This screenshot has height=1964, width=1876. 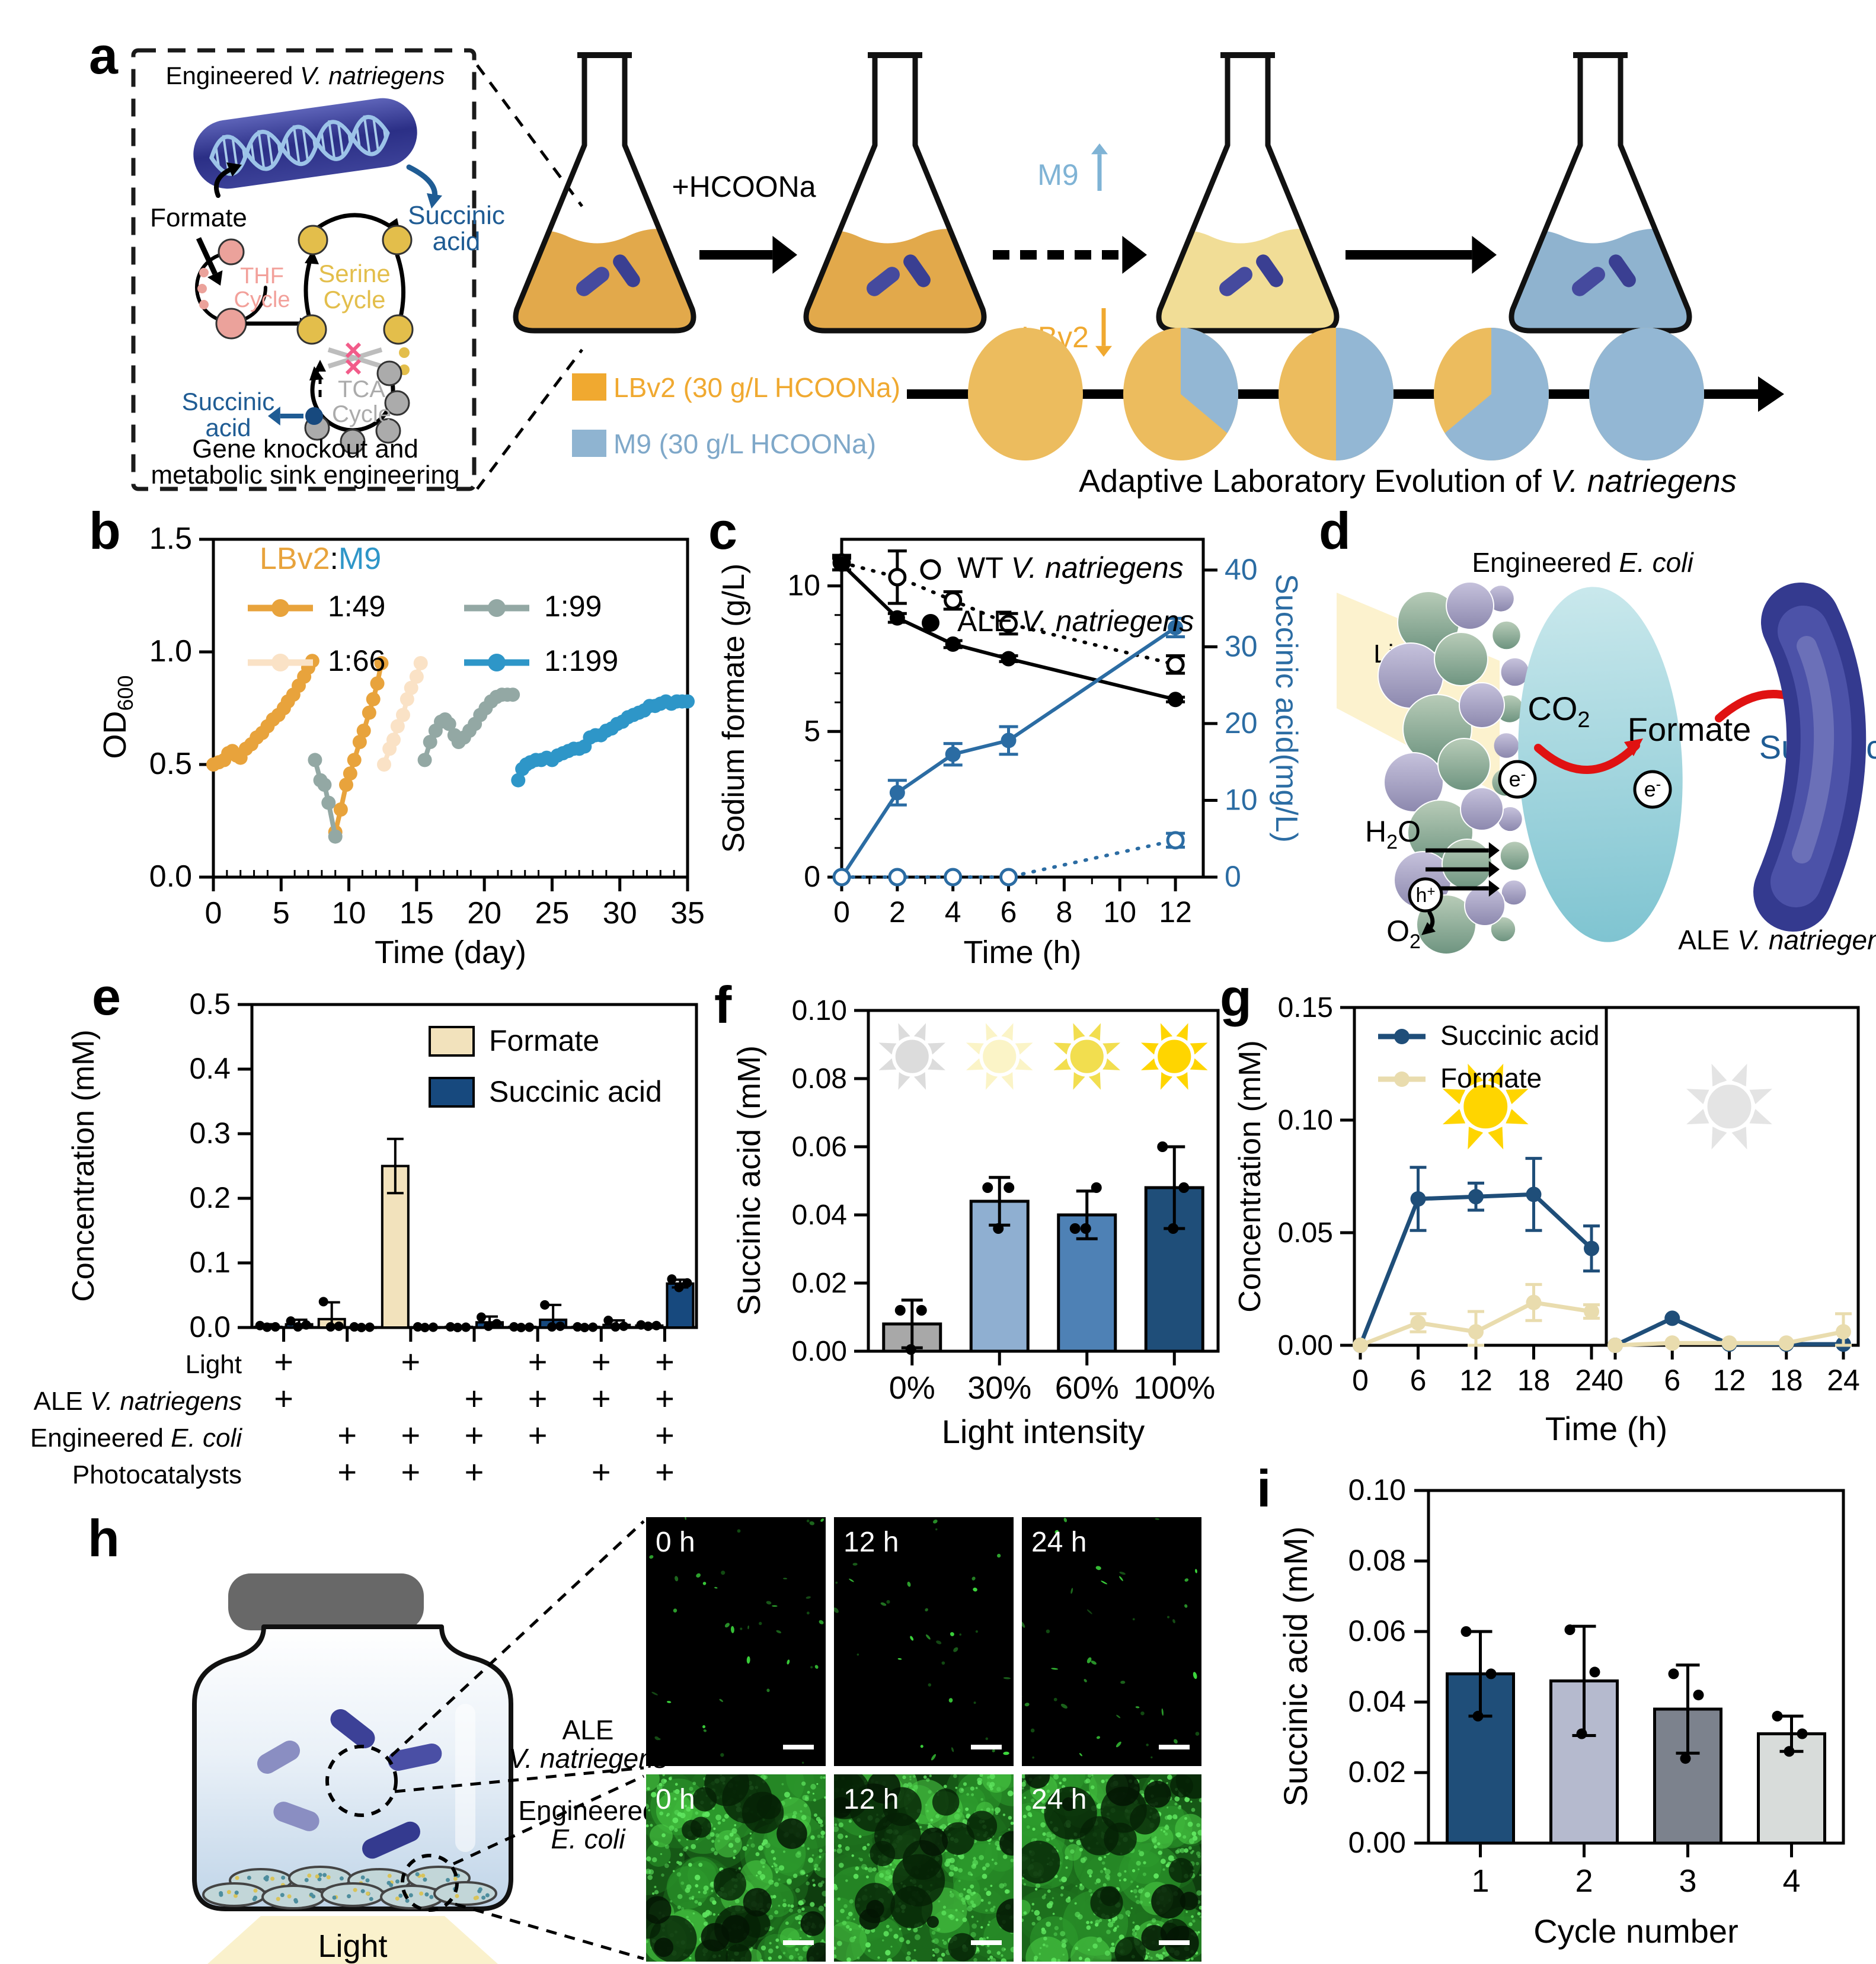 What do you see at coordinates (675, 1800) in the screenshot?
I see `time-label: 0 h` at bounding box center [675, 1800].